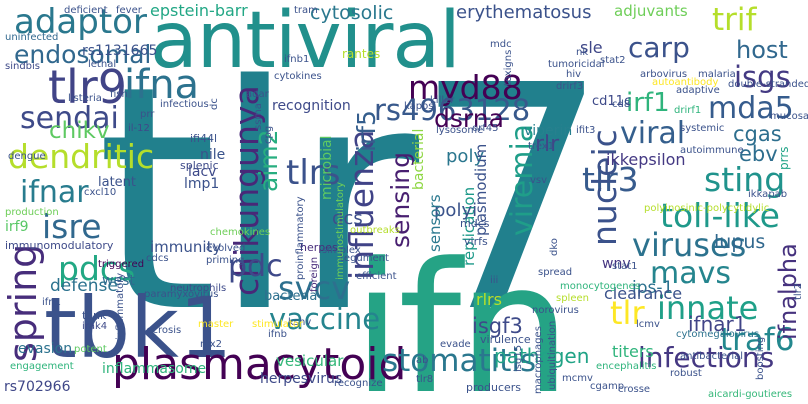 The height and width of the screenshot is (404, 808). Describe the element at coordinates (576, 64) in the screenshot. I see `word: tumoricidal` at that location.